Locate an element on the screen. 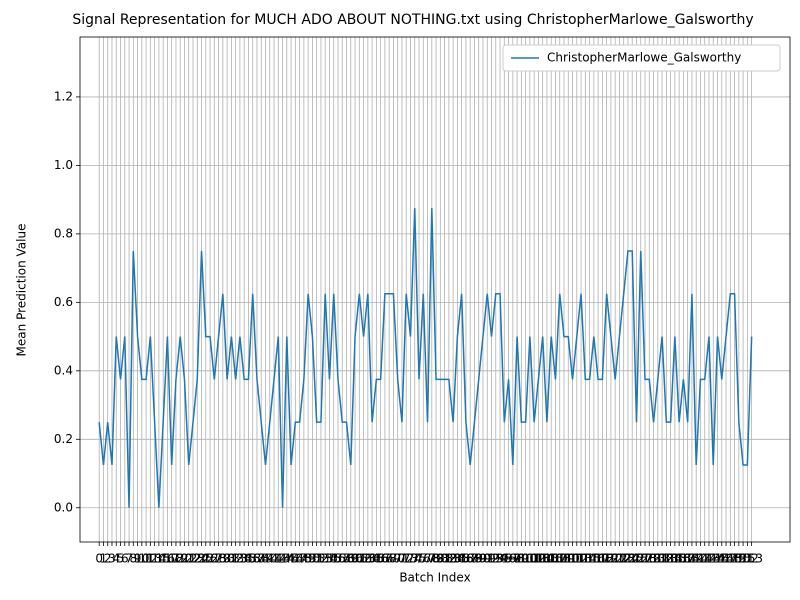 Image resolution: width=800 pixels, height=600 pixels. x-tick-label: 136 is located at coordinates (679, 559).